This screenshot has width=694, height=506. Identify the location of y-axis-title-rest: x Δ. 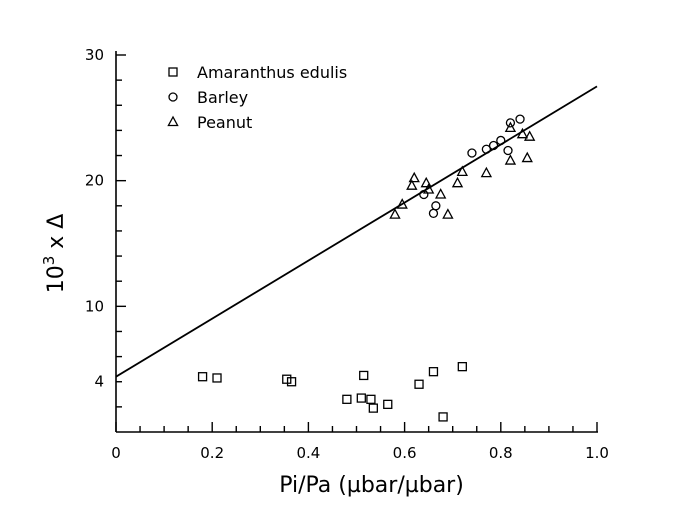
(56, 235).